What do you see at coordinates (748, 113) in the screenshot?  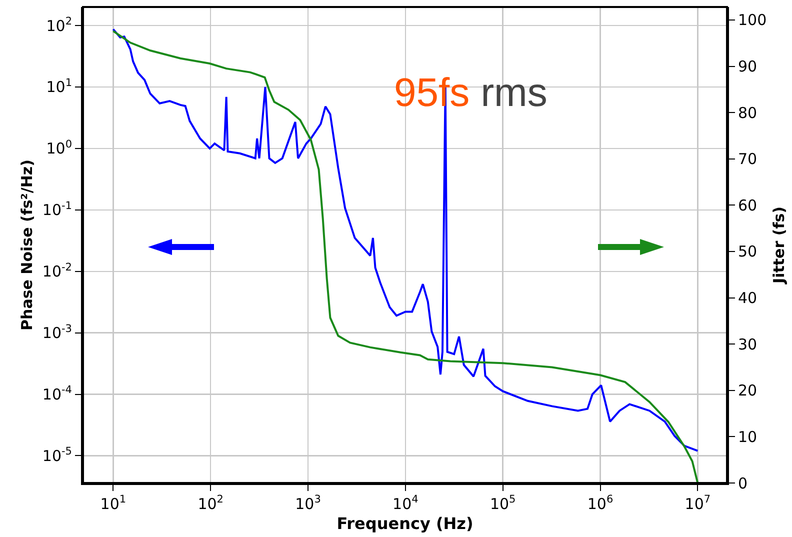 I see `y2-tick-label: 80` at bounding box center [748, 113].